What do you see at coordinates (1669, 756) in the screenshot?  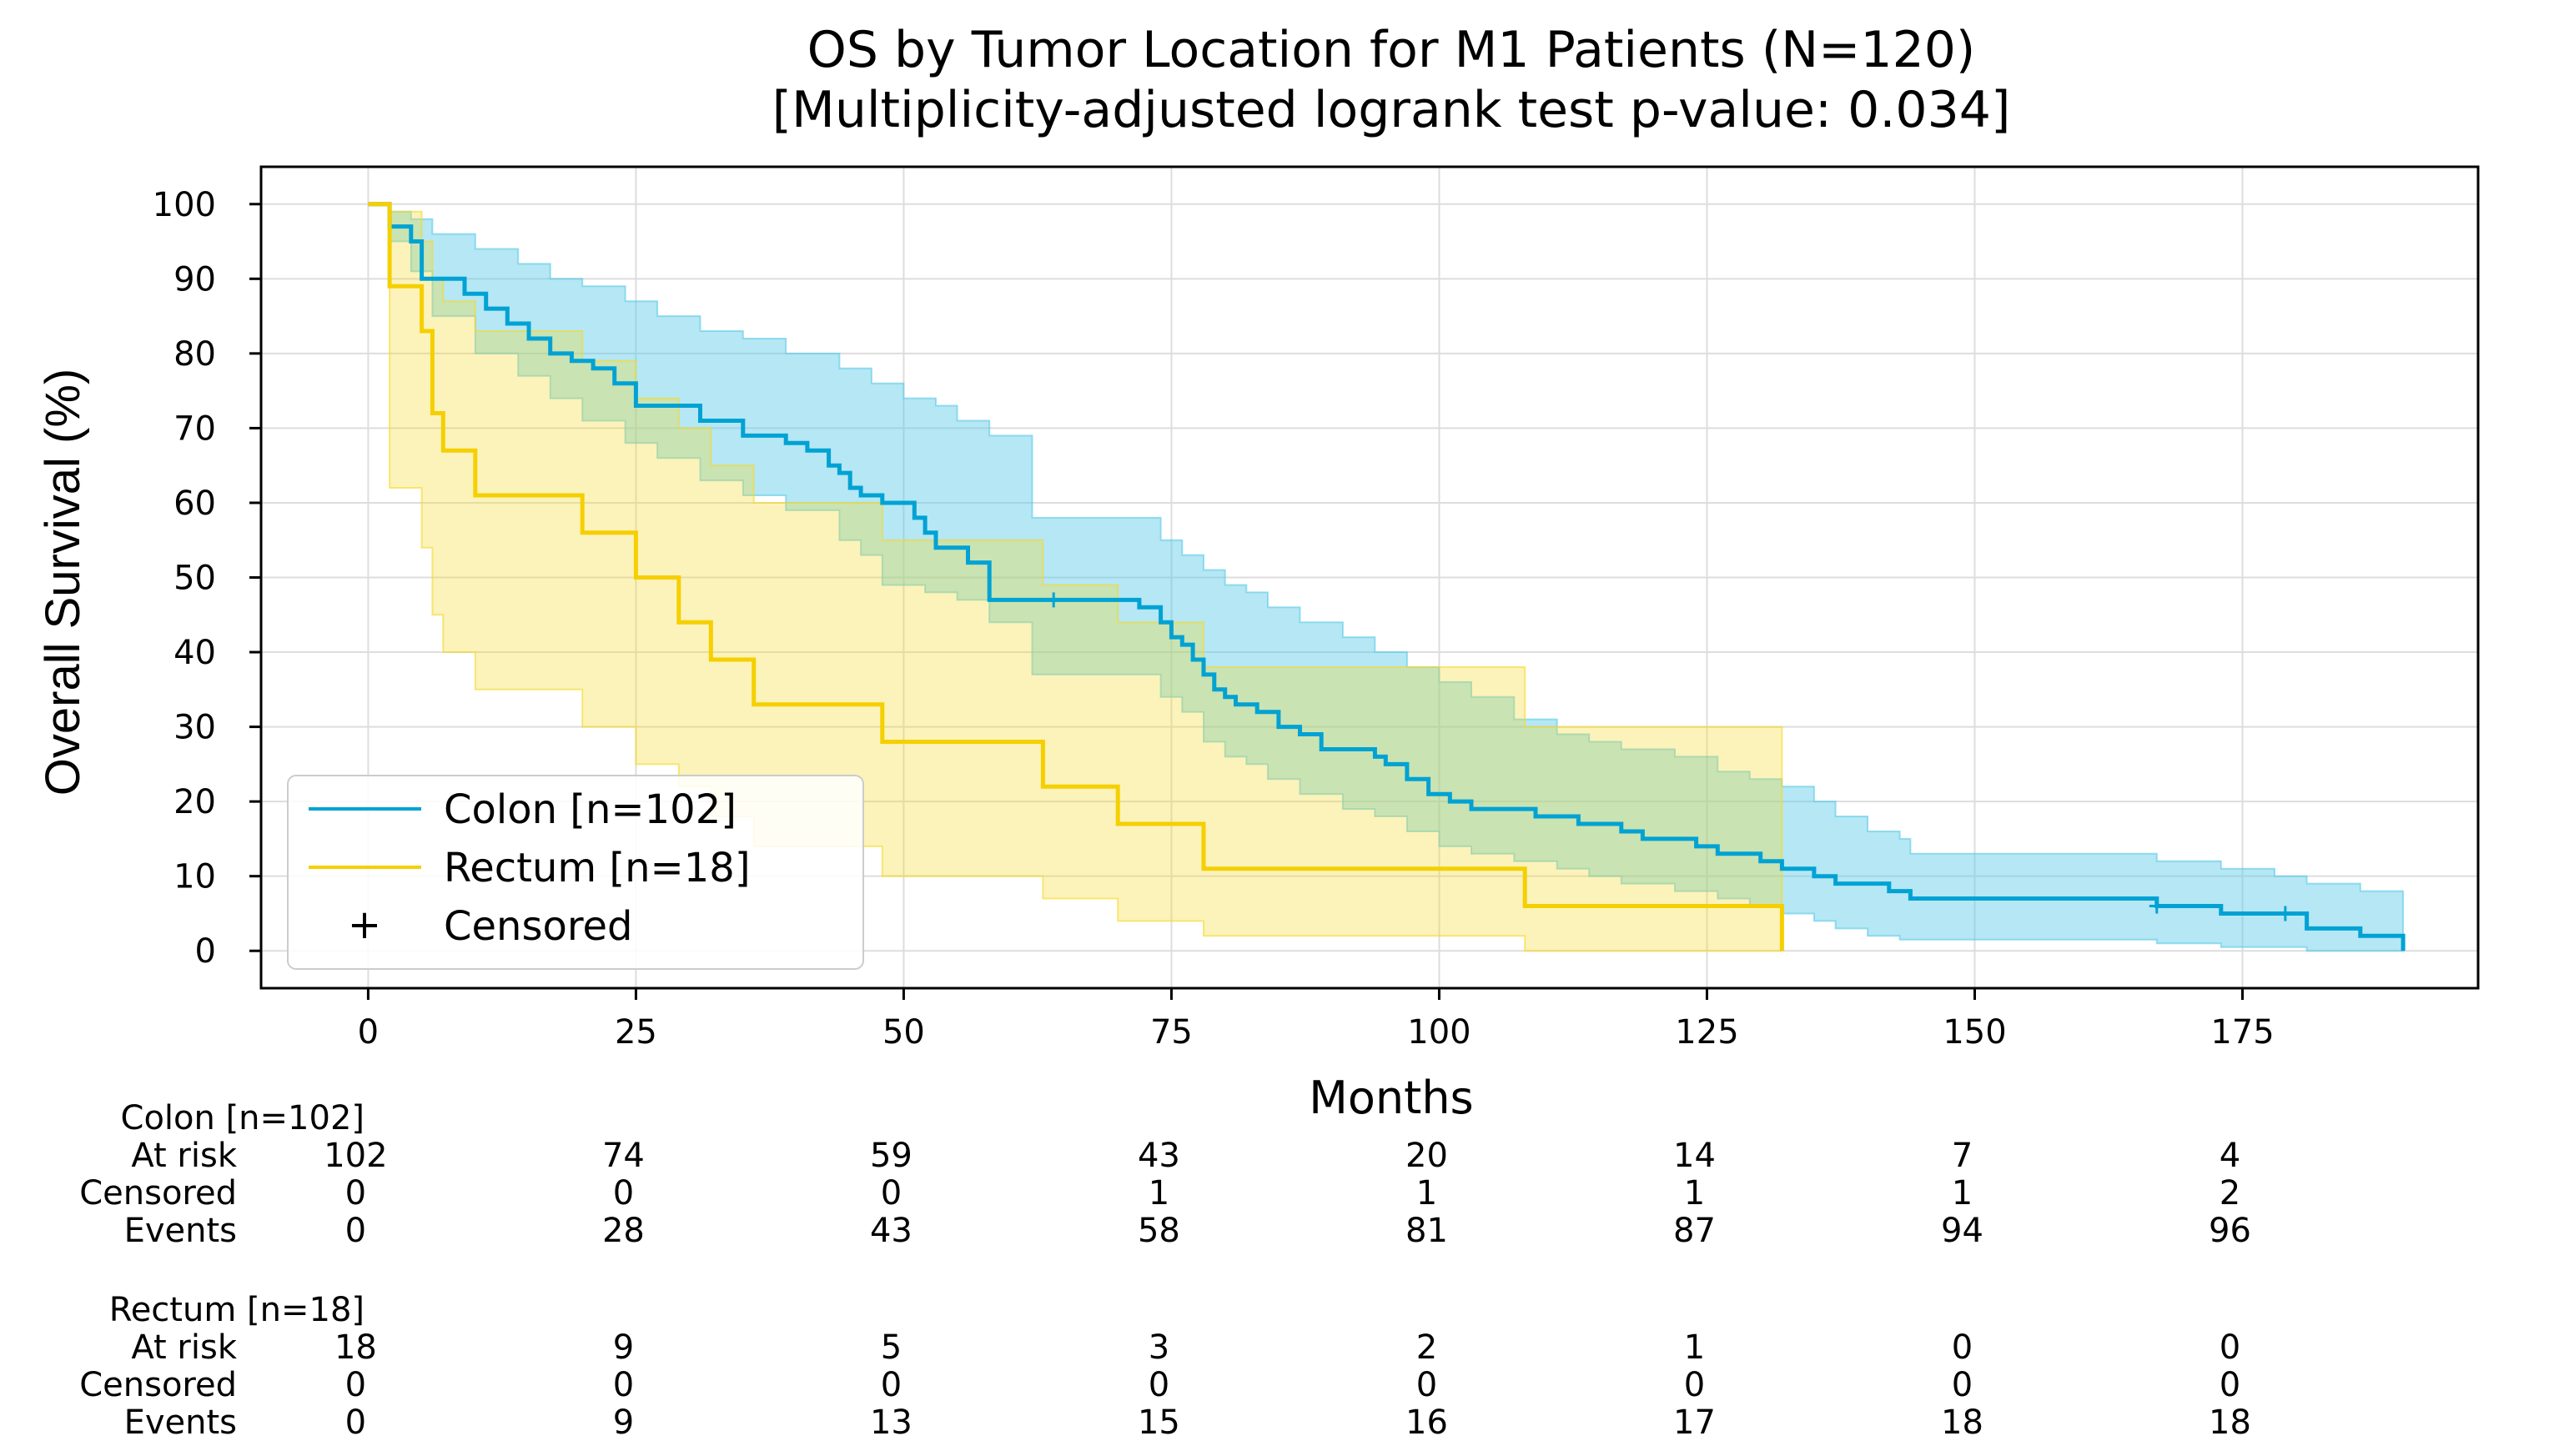 I see `censor-marks` at bounding box center [1669, 756].